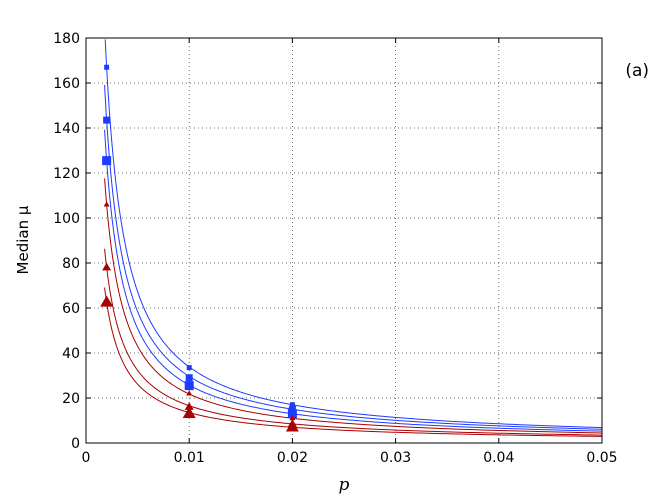  Describe the element at coordinates (75, 444) in the screenshot. I see `y-tick-label: 0` at that location.